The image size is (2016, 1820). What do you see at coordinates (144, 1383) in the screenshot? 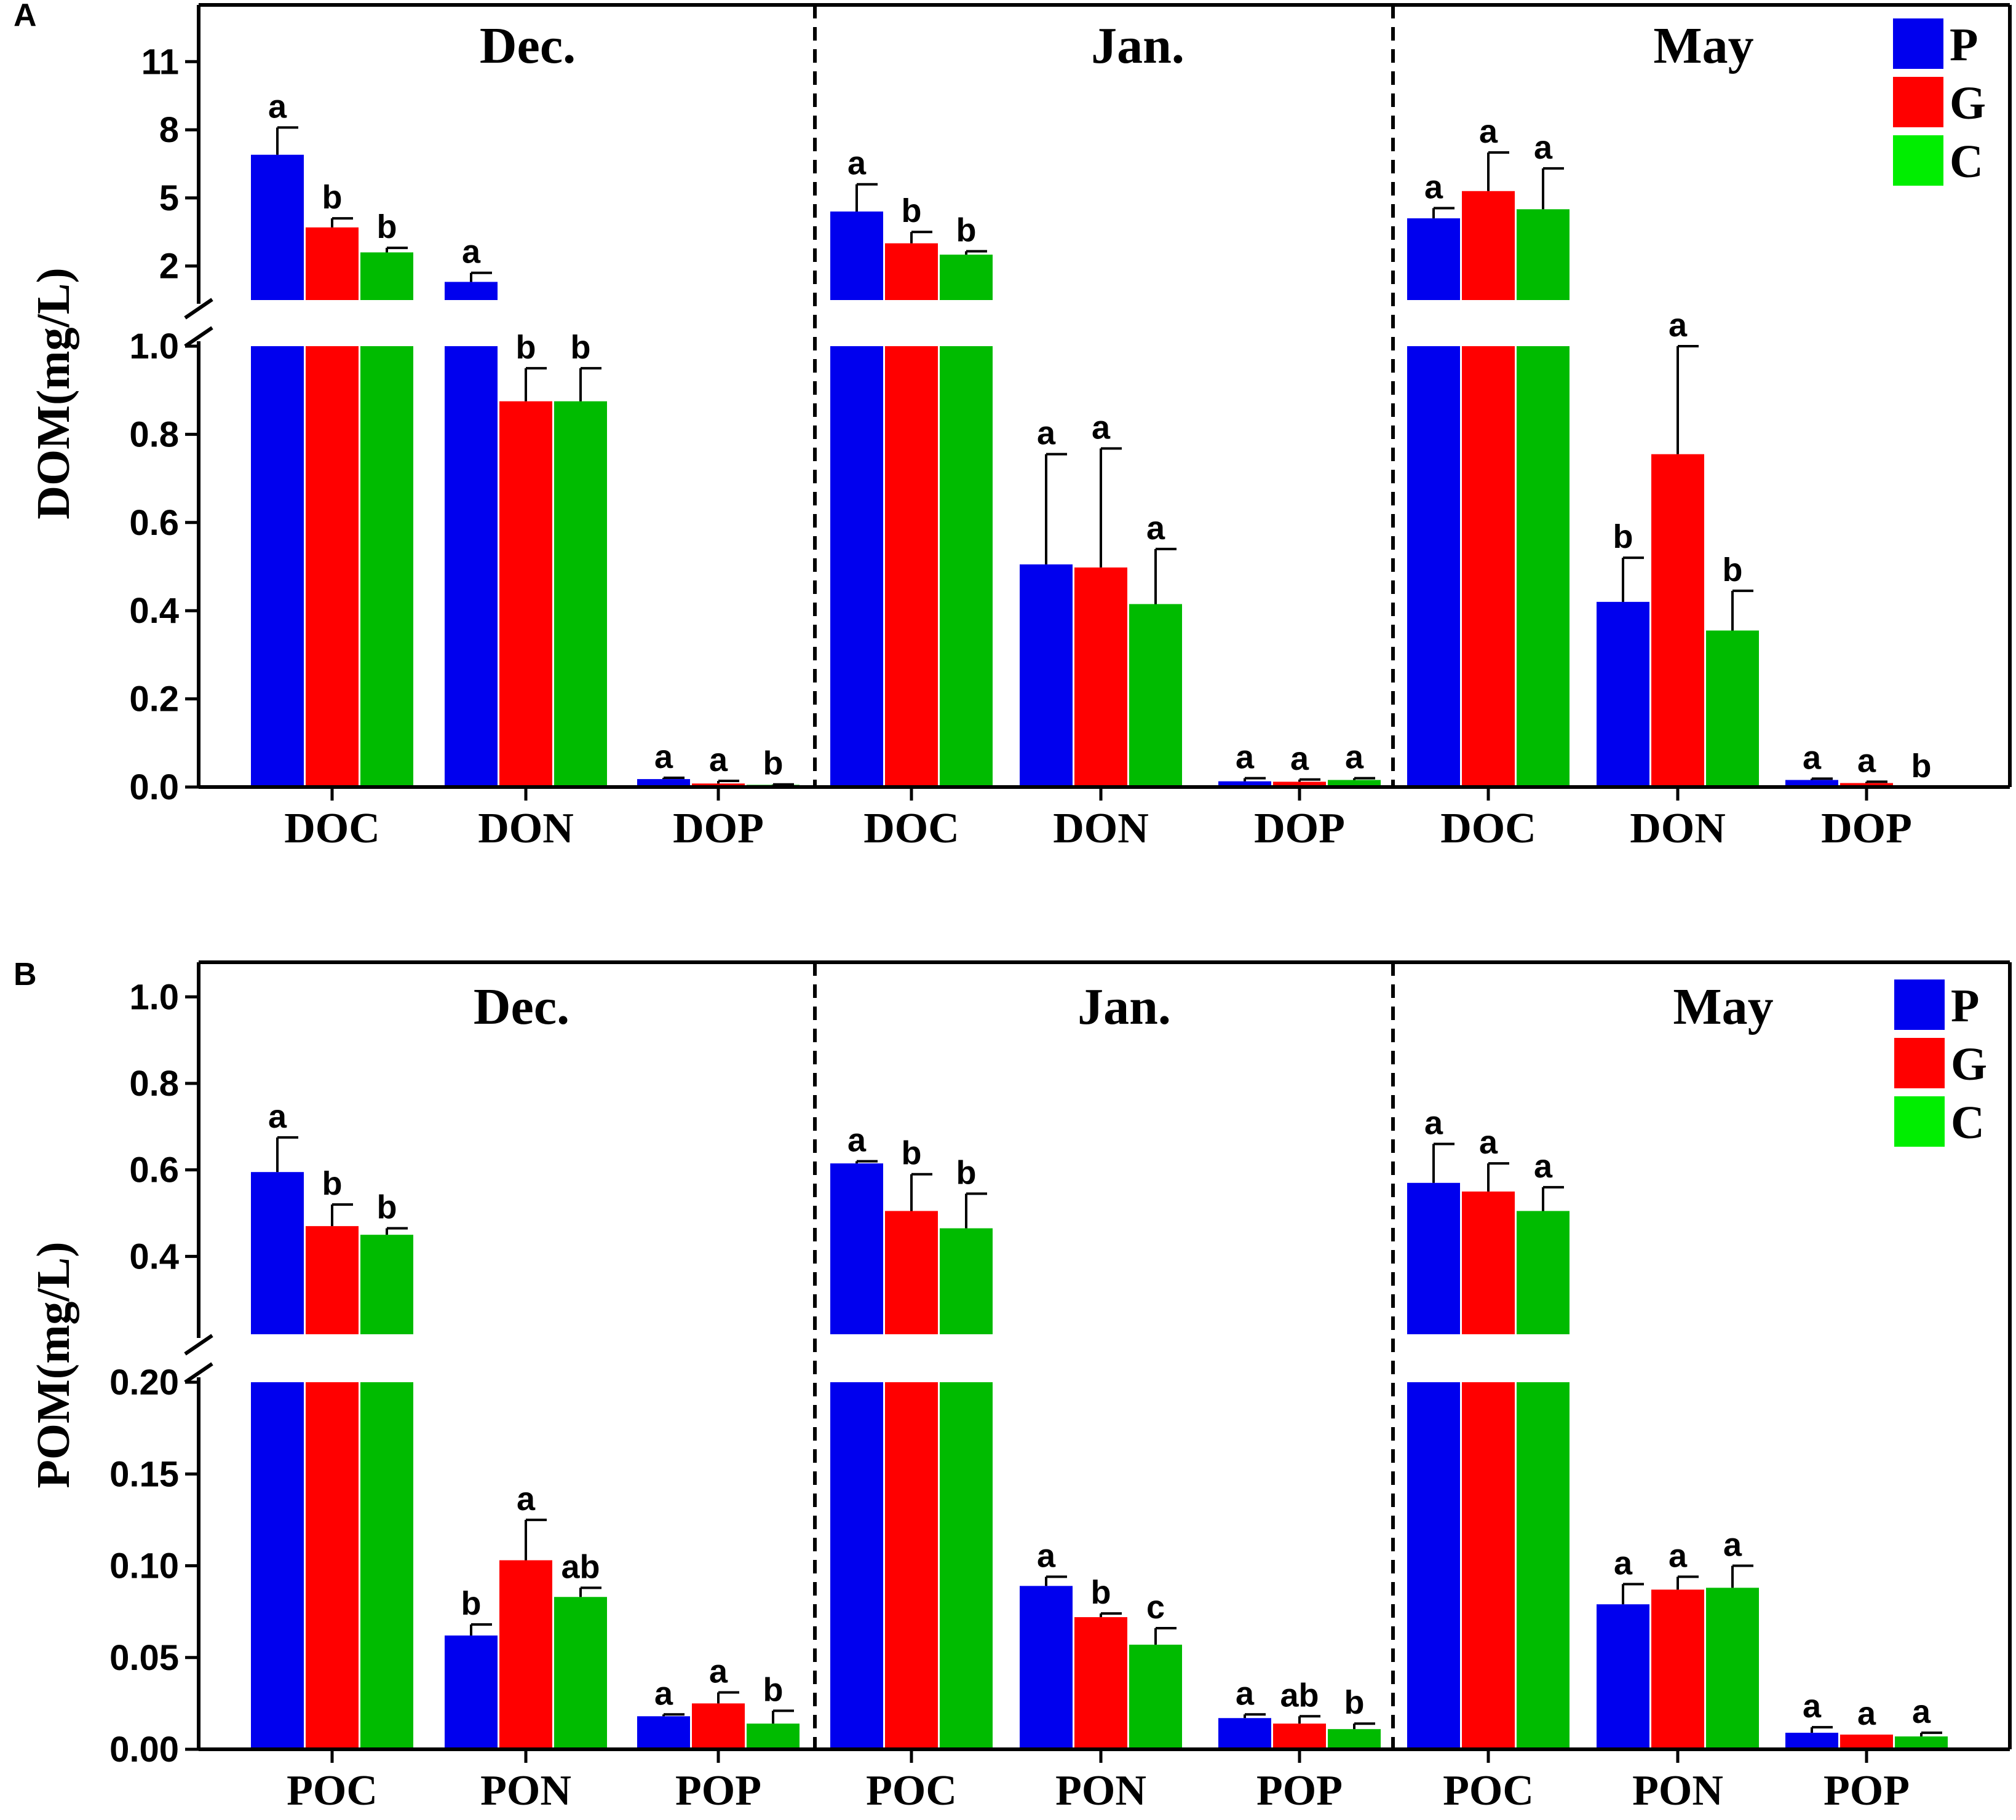
I see `y-tick-label: 0.20` at bounding box center [144, 1383].